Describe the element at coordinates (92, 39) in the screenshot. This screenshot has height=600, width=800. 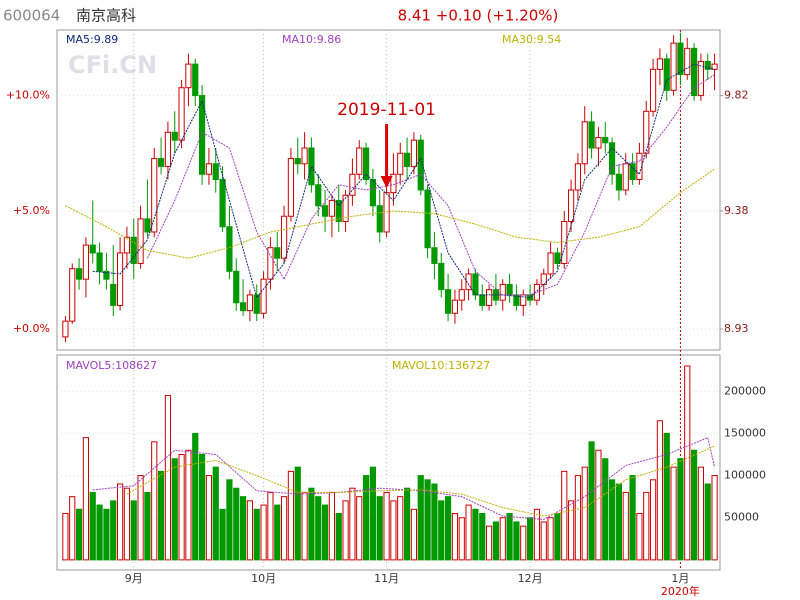
I see `legend-entry: MA5:9.89` at that location.